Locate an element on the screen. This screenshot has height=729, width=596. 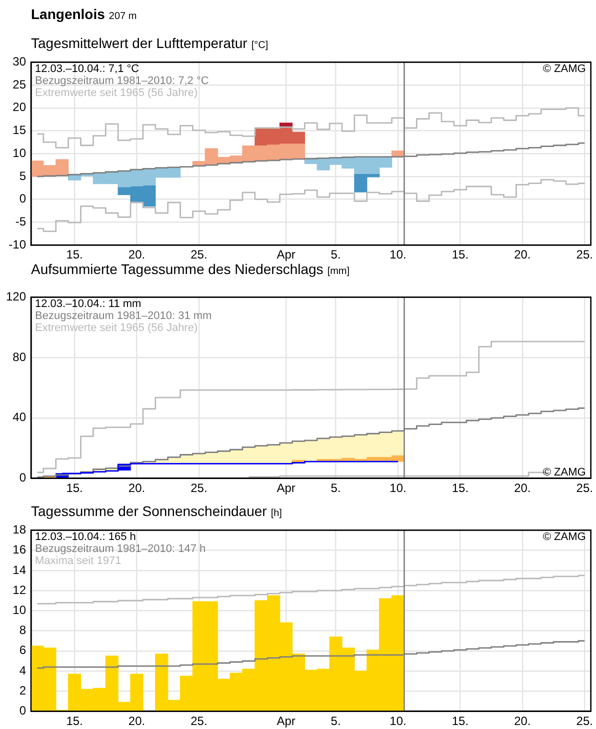
y-tick-label: 6 is located at coordinates (22, 650).